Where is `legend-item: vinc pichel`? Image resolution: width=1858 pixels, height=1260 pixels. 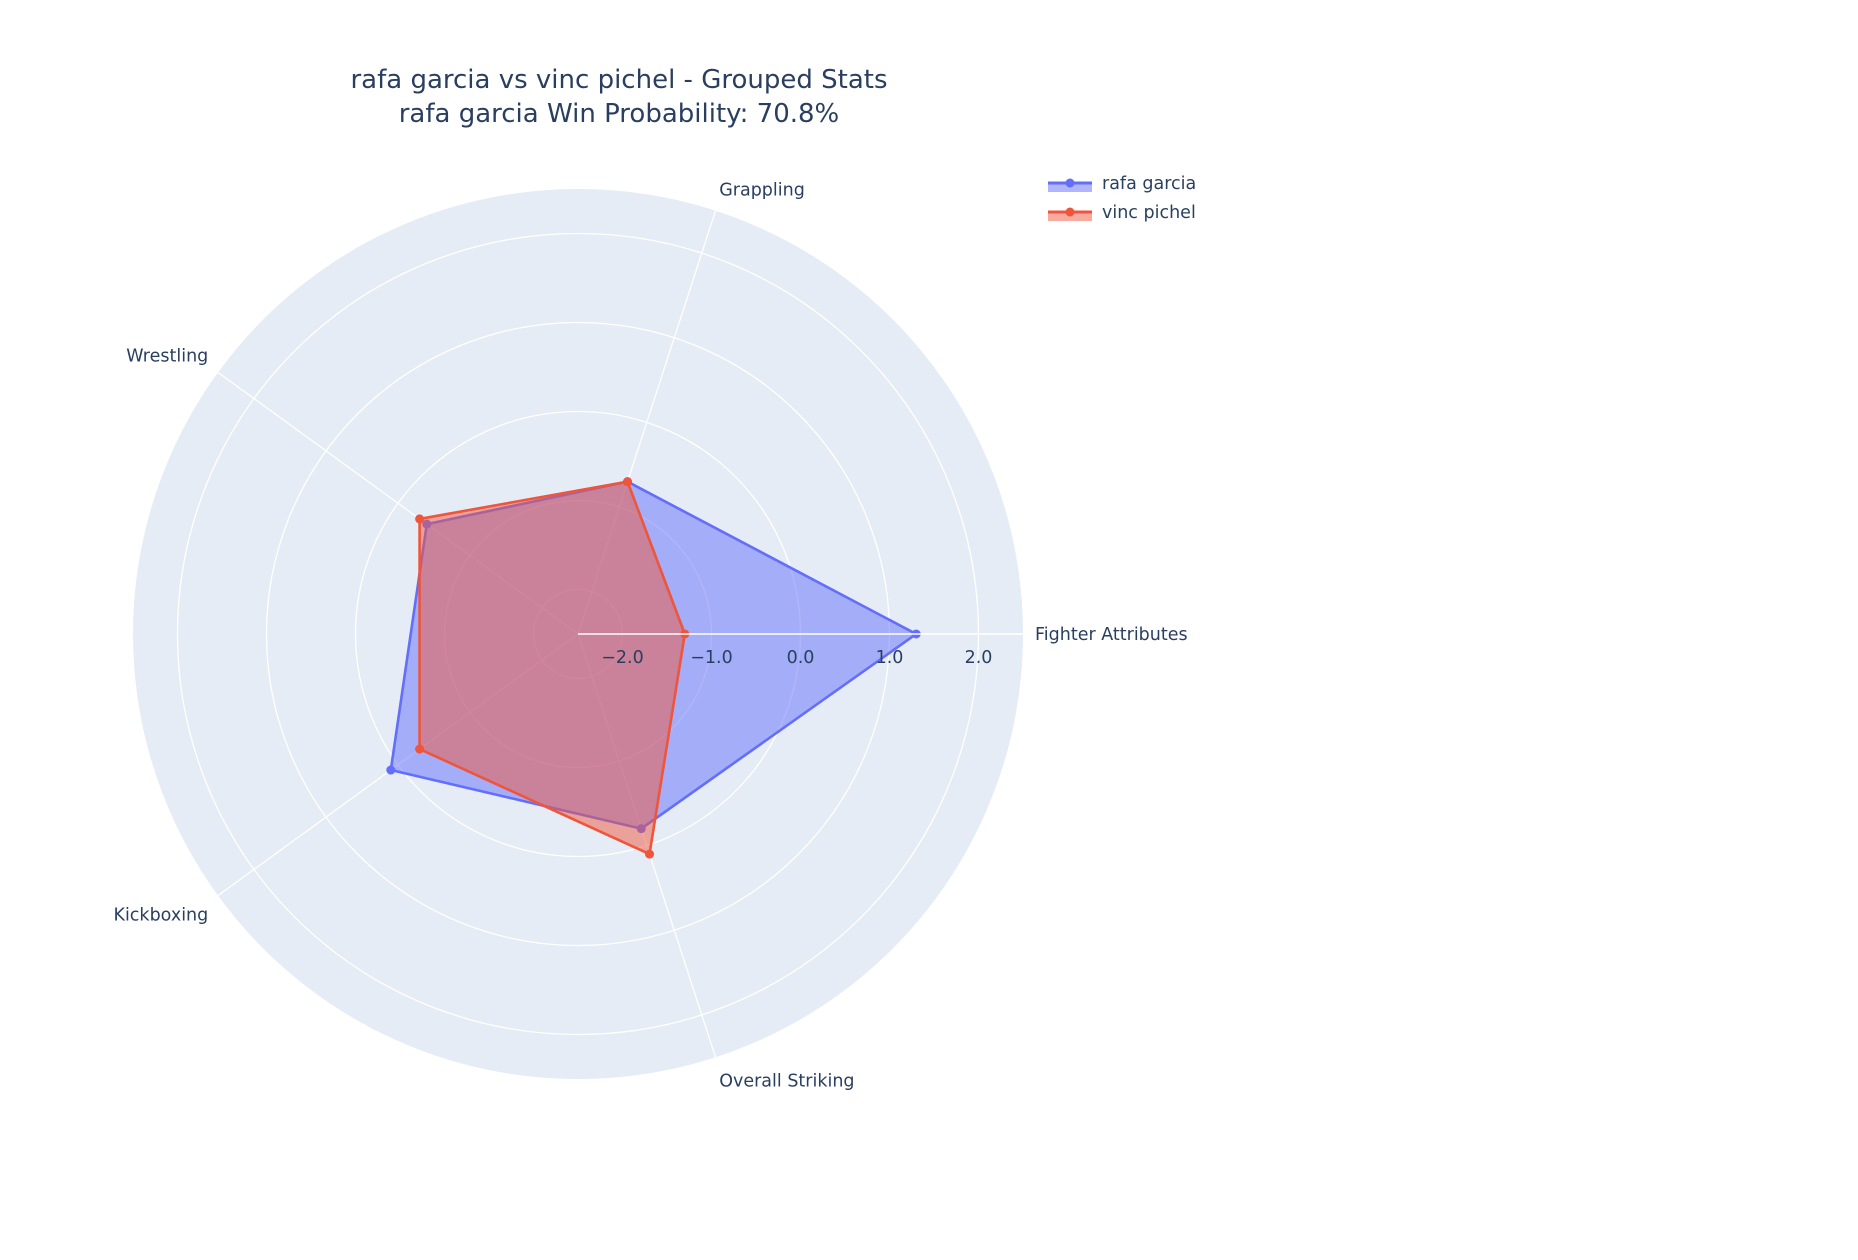 legend-item: vinc pichel is located at coordinates (1122, 213).